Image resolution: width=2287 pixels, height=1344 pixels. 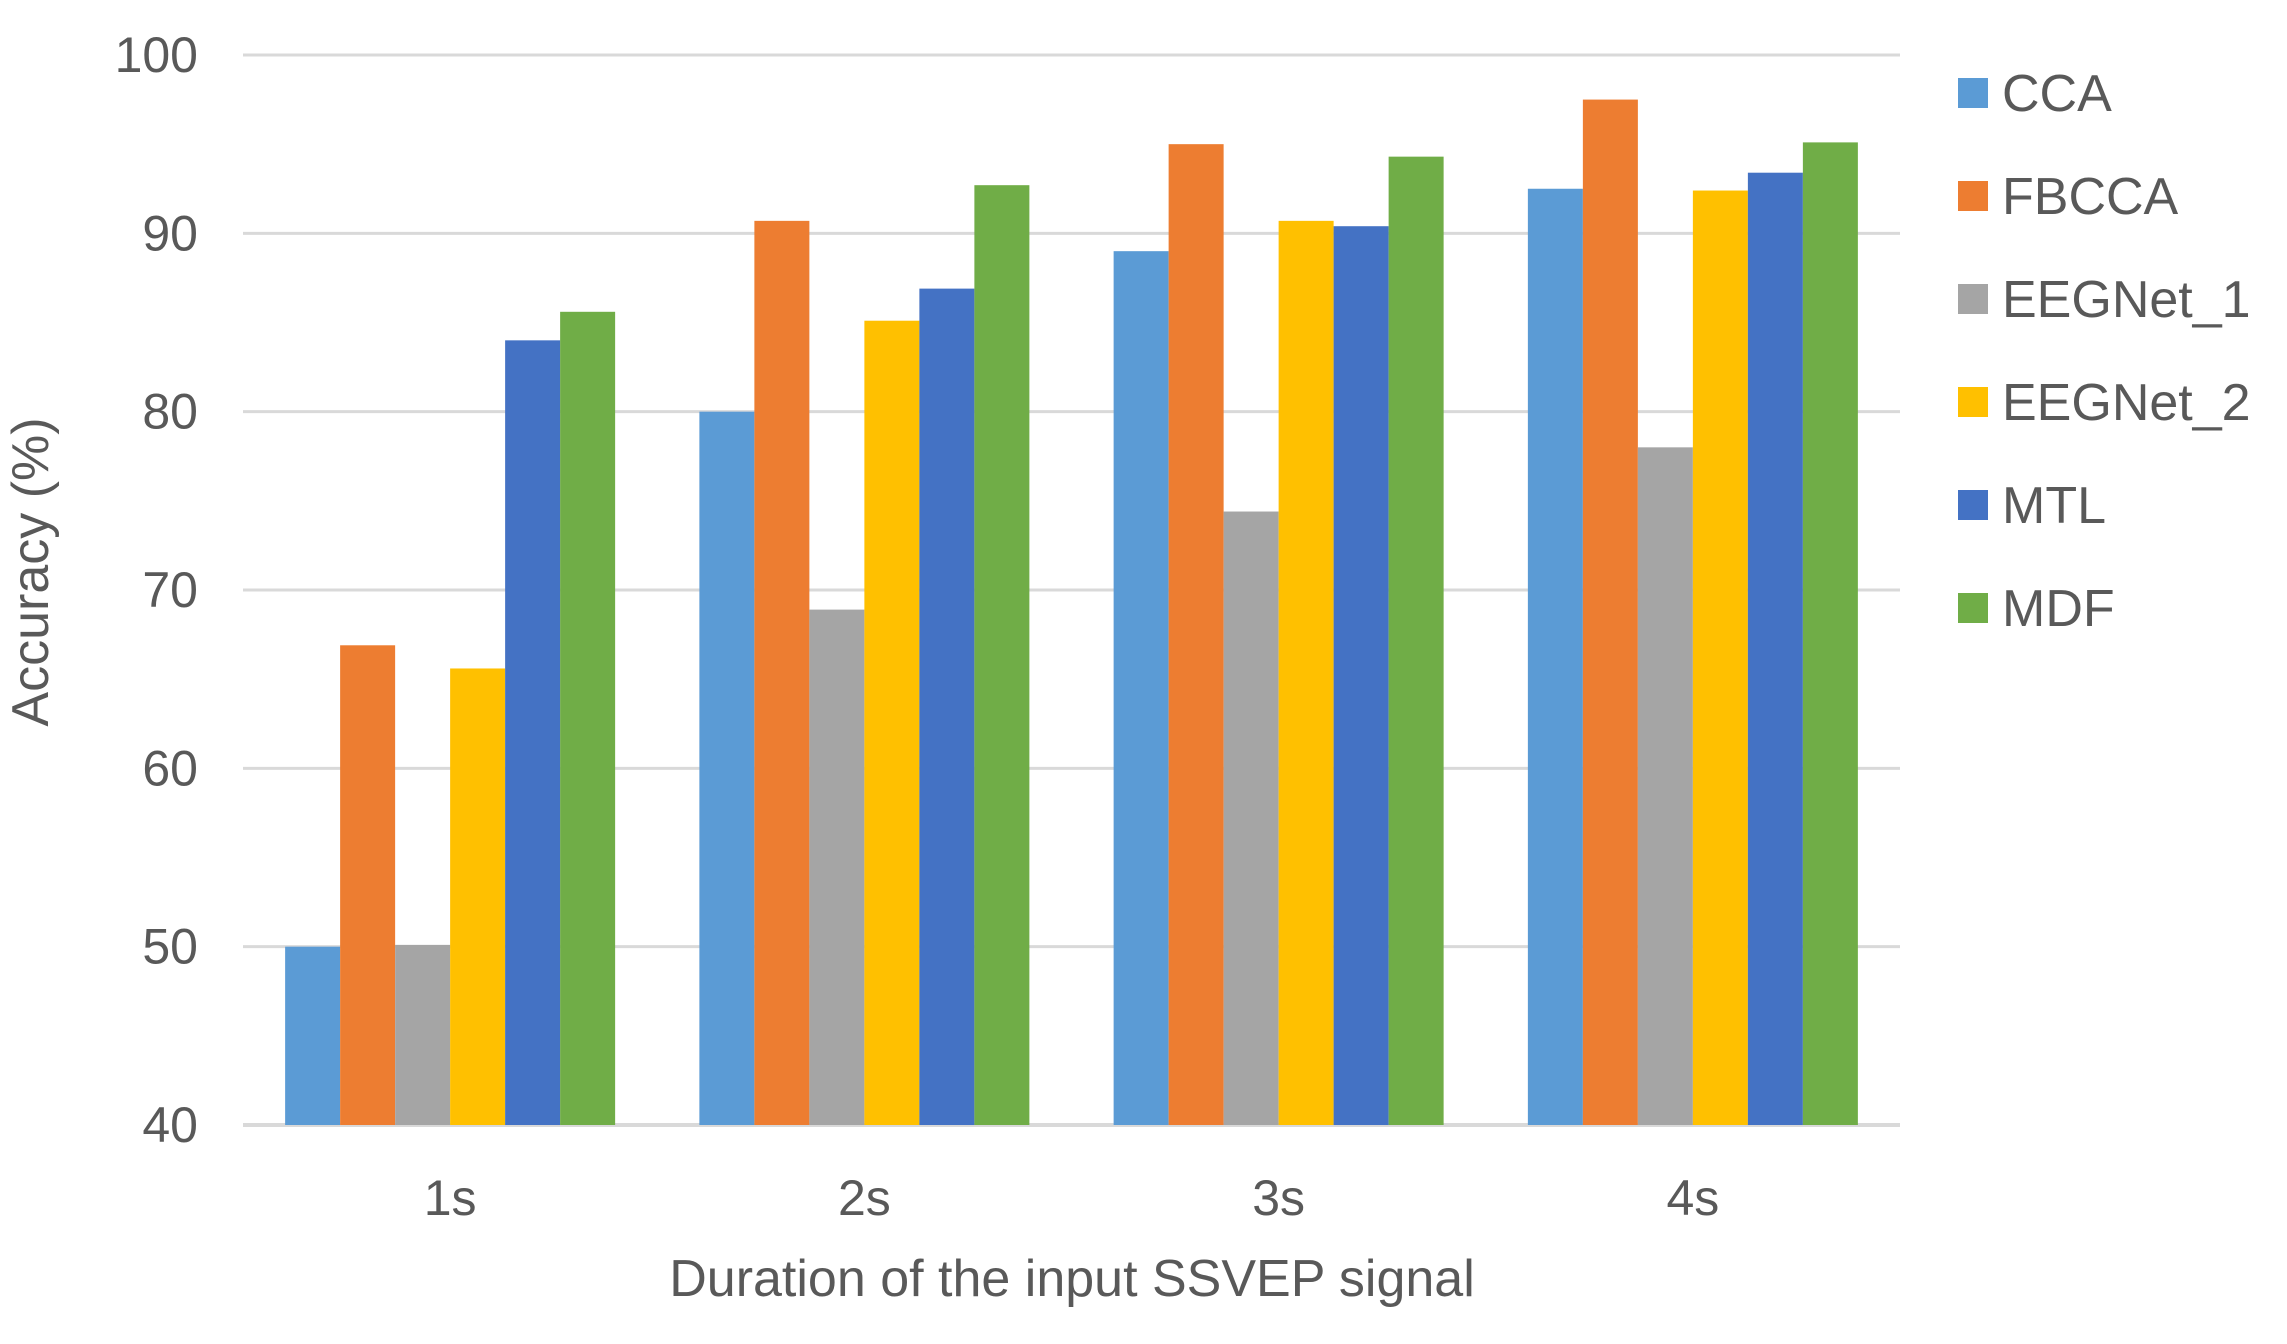 I want to click on legend: CCA FBCCA EEGNet_1 EEGNet_2 MTL MDF, so click(x=2104, y=351).